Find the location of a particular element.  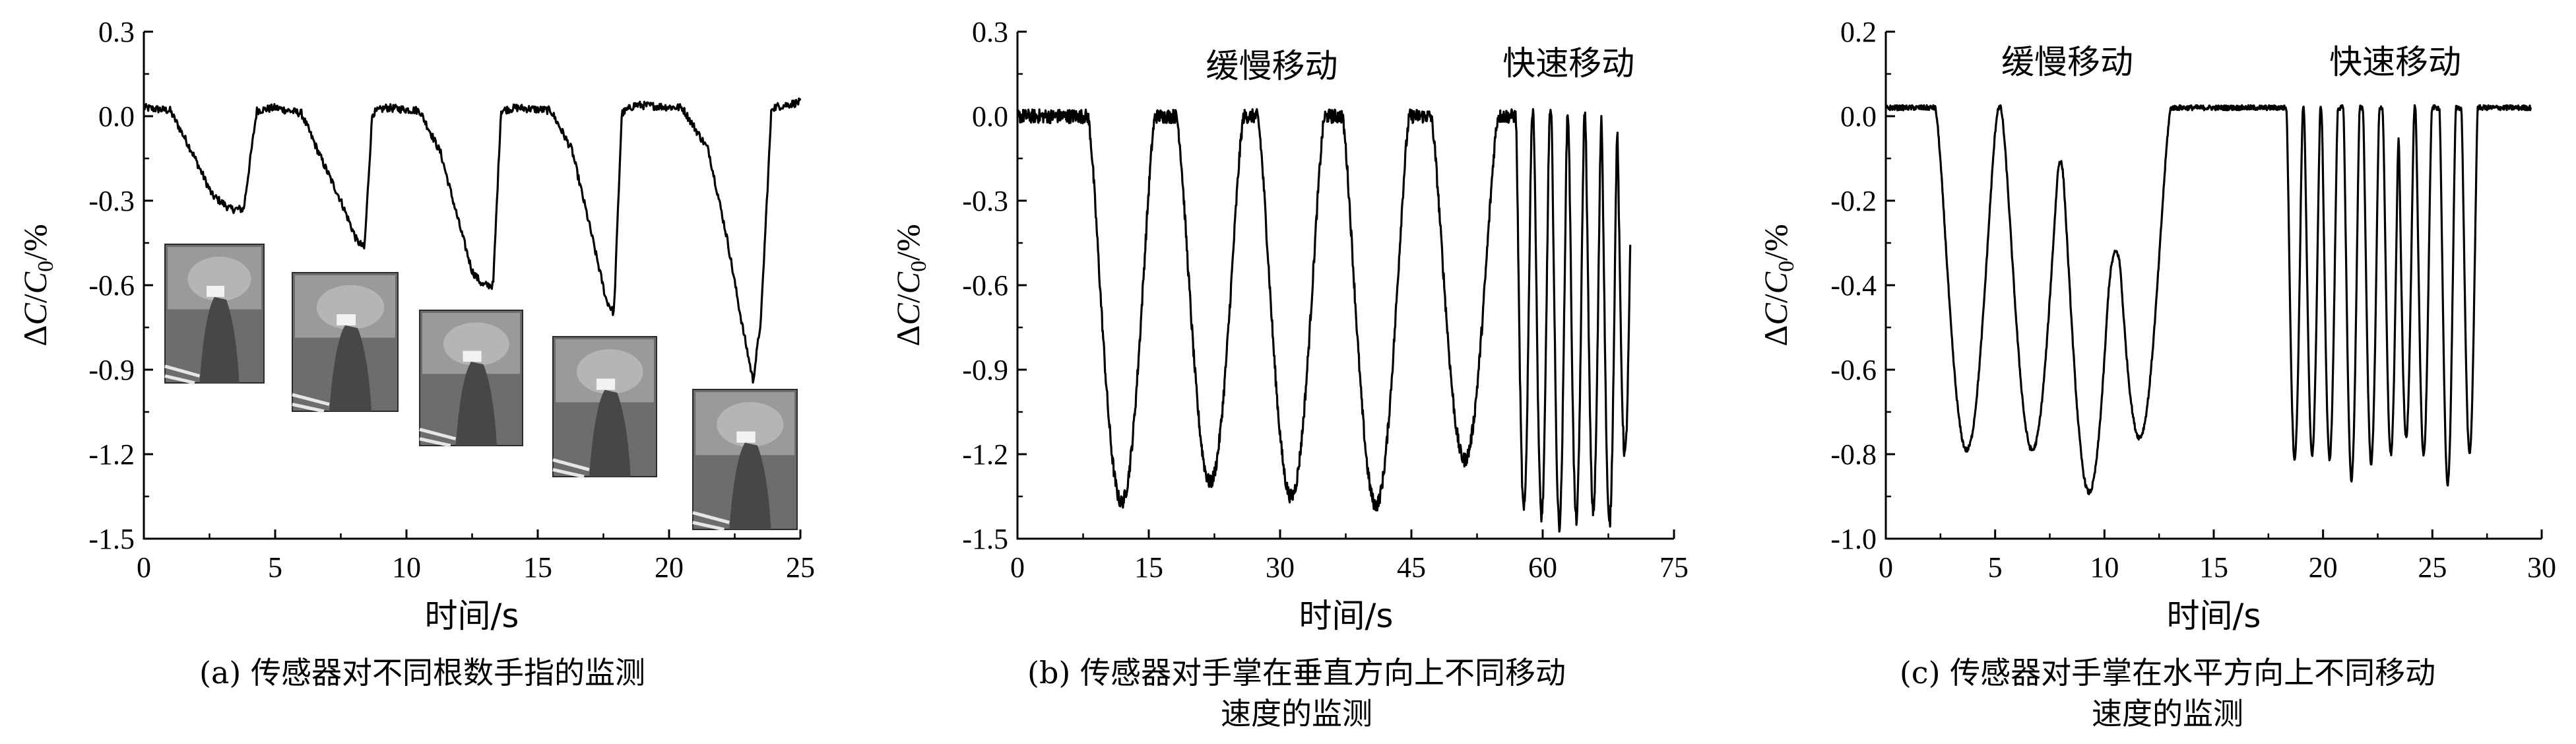

panel-a-y-tick-label: -1.2 is located at coordinates (112, 455).